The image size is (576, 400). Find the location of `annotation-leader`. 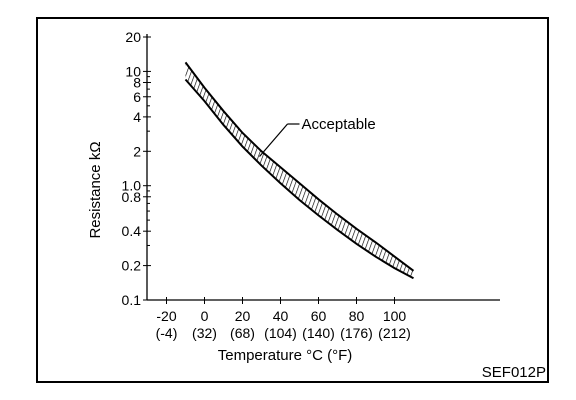

annotation-leader is located at coordinates (273, 140).